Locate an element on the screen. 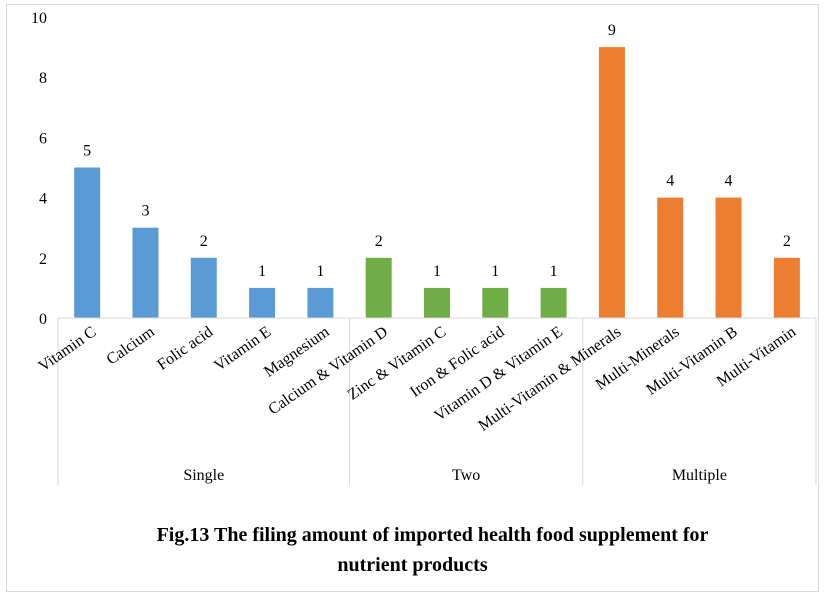  data-label: 3 is located at coordinates (145, 211).